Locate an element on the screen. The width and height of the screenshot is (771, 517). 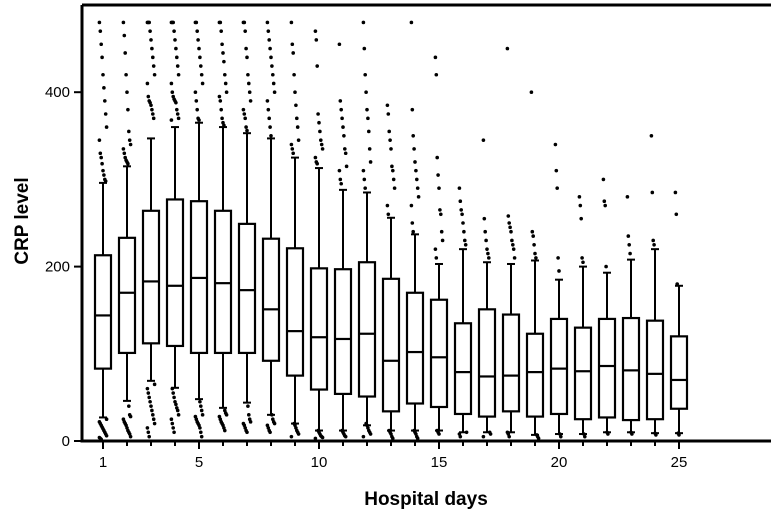
x-axis-title: Hospital days is located at coordinates (426, 499).